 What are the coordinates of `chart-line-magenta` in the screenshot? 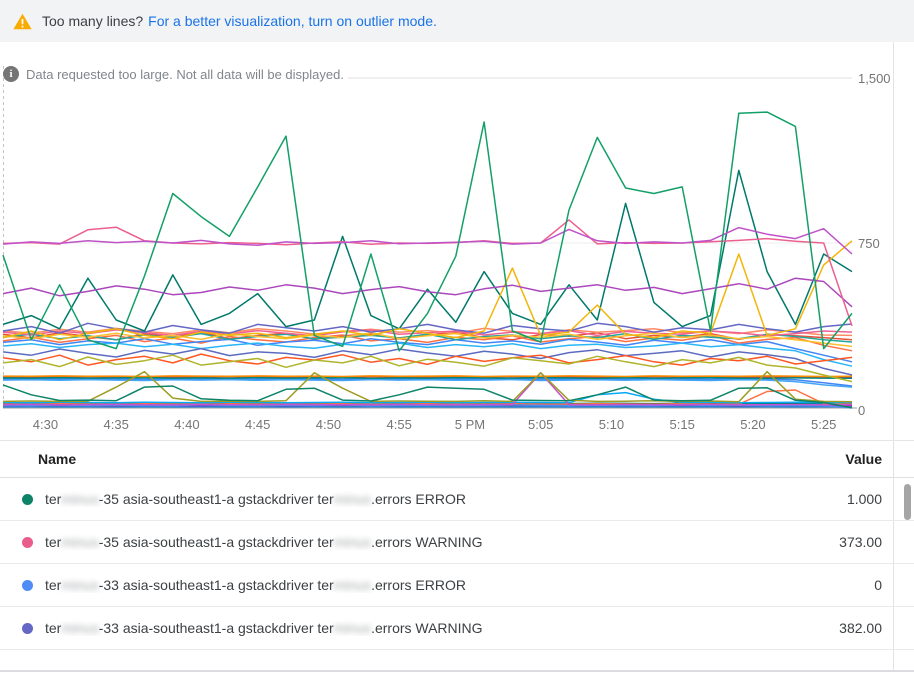 It's located at (427, 240).